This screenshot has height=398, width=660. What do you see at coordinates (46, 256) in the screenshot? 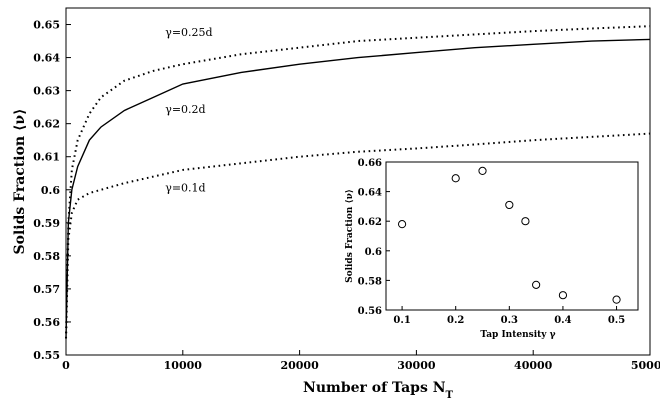
I see `main-y-tick-label: 0.58` at bounding box center [46, 256].